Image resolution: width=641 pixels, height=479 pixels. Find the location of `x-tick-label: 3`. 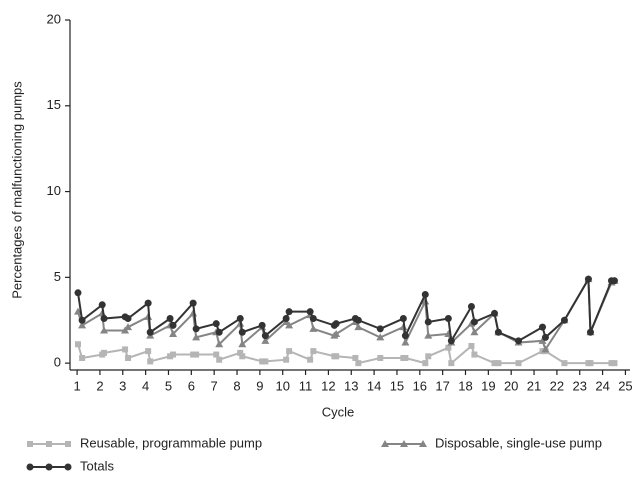

x-tick-label: 3 is located at coordinates (122, 385).